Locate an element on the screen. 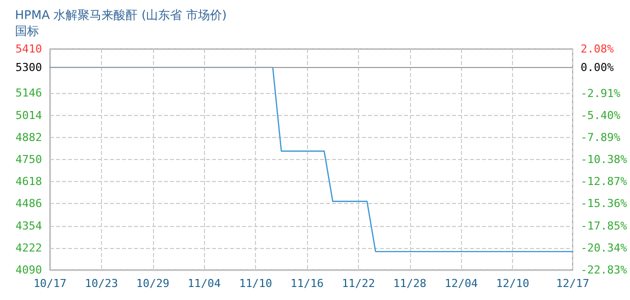 This screenshot has height=300, width=630. y-tick-label: 4882 is located at coordinates (29, 137).